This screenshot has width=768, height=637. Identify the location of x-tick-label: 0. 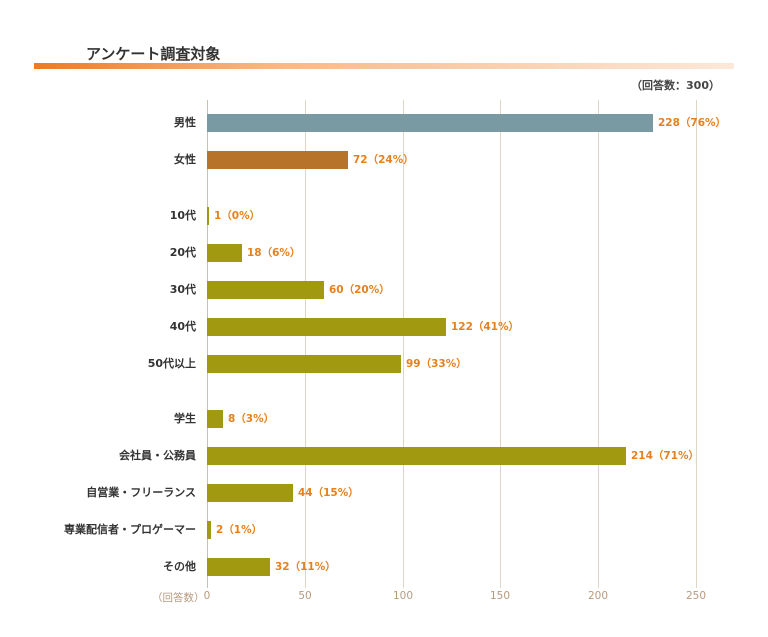
(207, 596).